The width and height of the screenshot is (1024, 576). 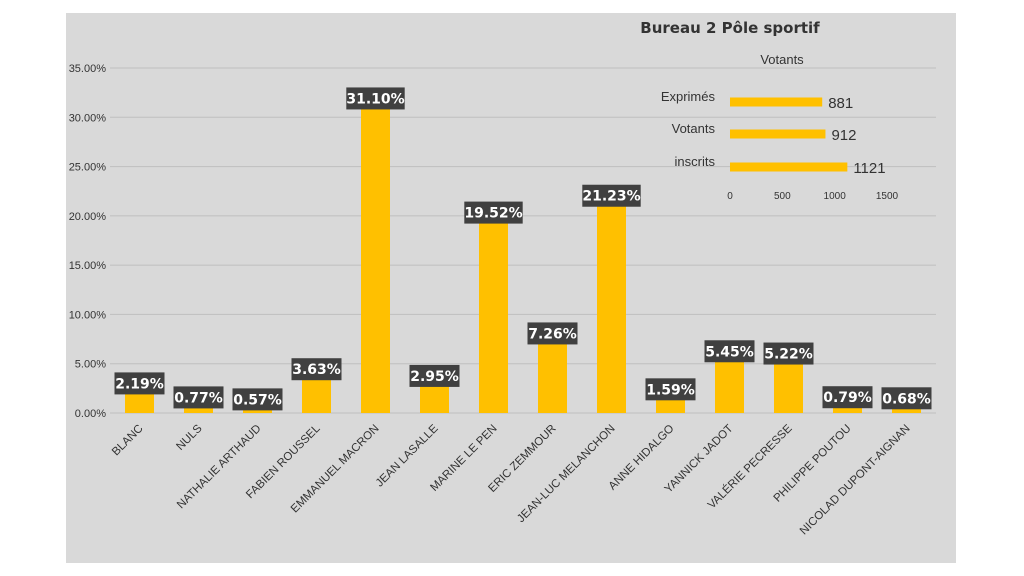 I want to click on data-label: 21.23%, so click(x=611, y=197).